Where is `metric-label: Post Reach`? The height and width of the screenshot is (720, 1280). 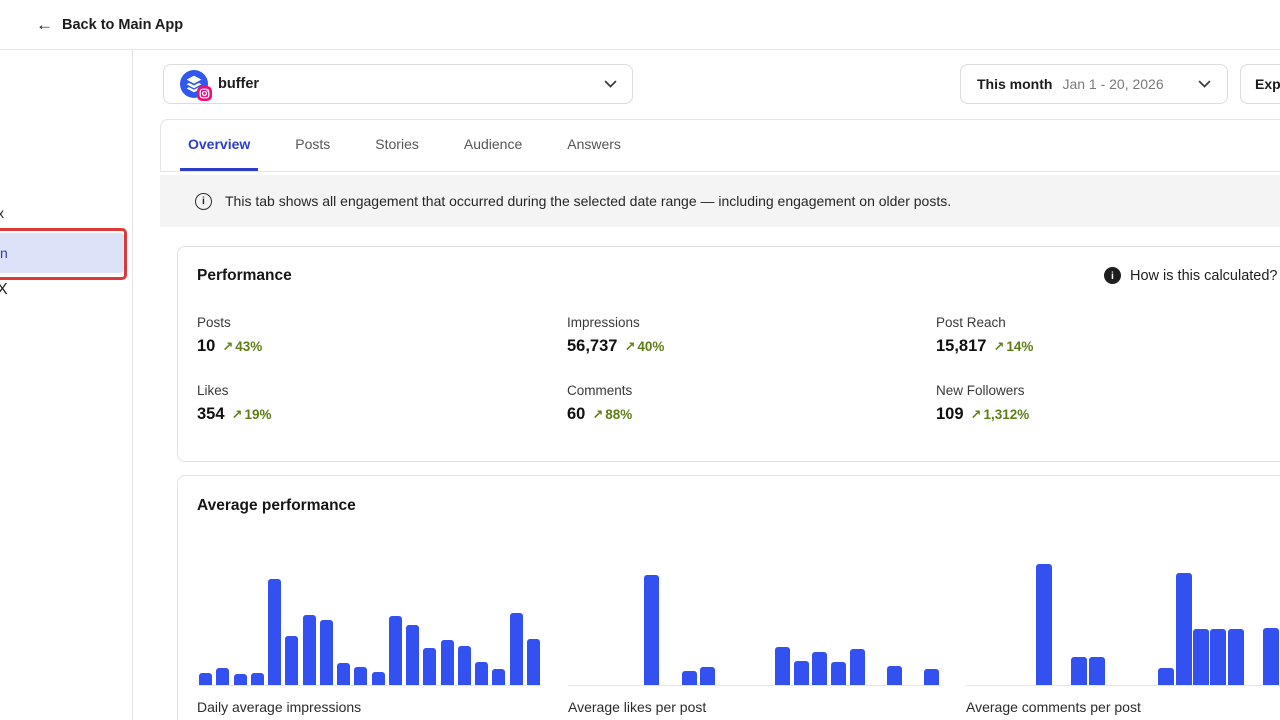
metric-label: Post Reach is located at coordinates (971, 322).